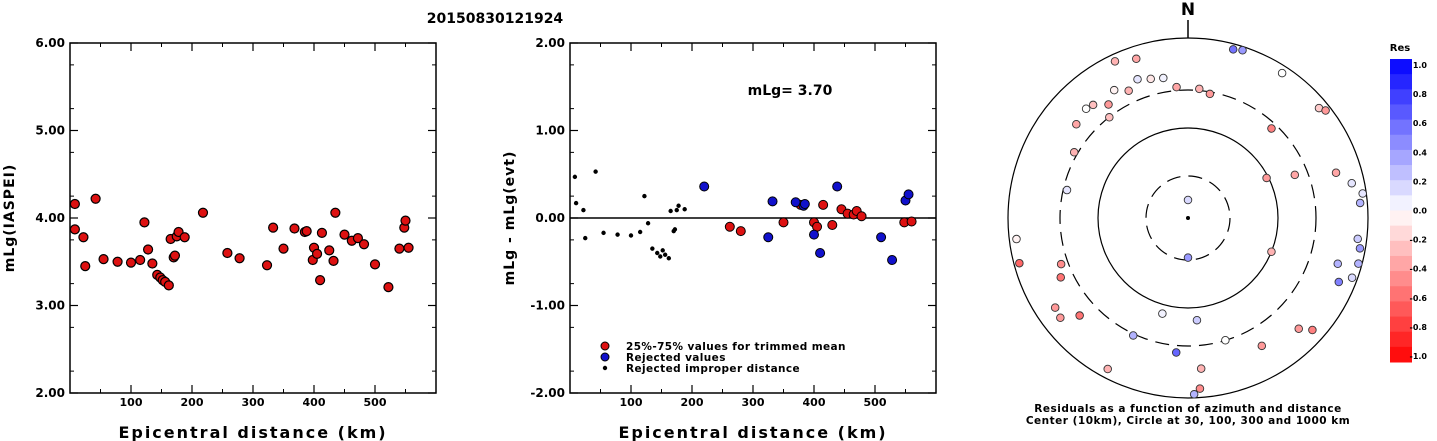 This screenshot has height=441, width=1437. What do you see at coordinates (752, 432) in the screenshot?
I see `x-axis-label: Epicentral distance (km)` at bounding box center [752, 432].